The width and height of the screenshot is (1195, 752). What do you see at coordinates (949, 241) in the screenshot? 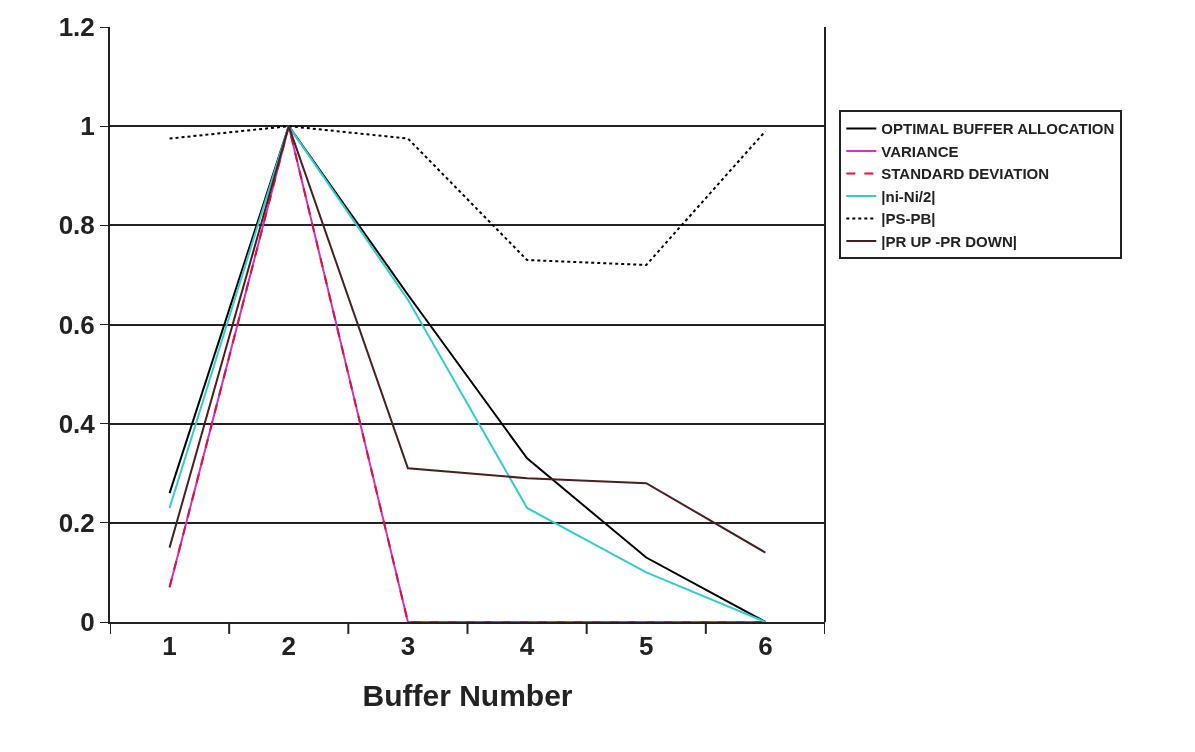
I see `legend-label: |PR UP -PR DOWN|` at bounding box center [949, 241].